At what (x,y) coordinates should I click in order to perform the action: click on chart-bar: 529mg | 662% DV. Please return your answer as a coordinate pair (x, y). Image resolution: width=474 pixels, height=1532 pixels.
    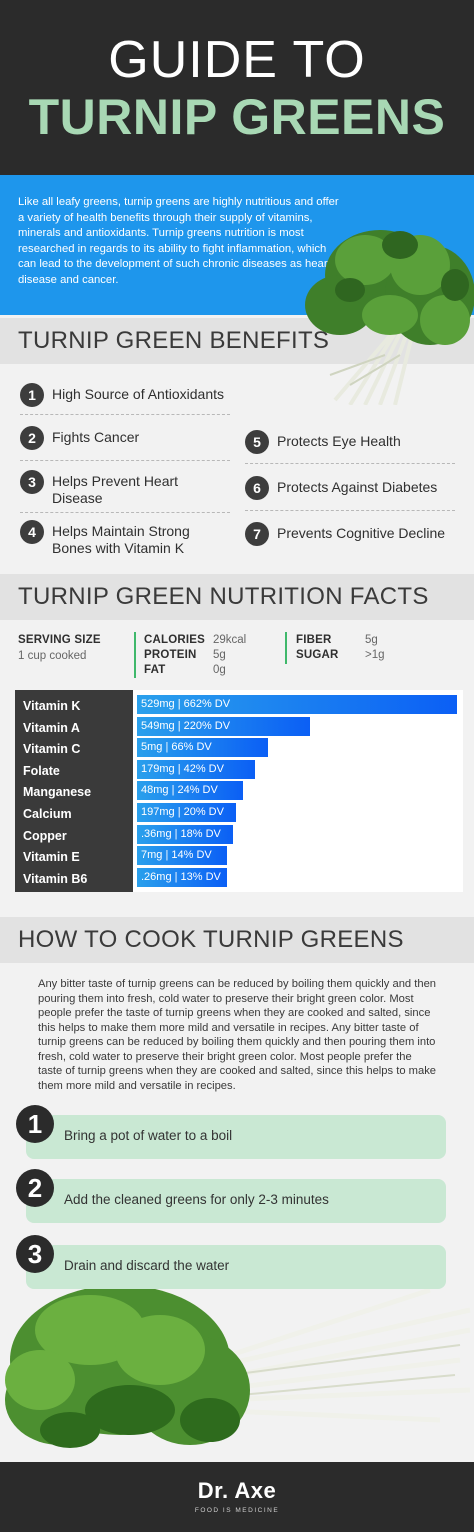
    Looking at the image, I should click on (297, 704).